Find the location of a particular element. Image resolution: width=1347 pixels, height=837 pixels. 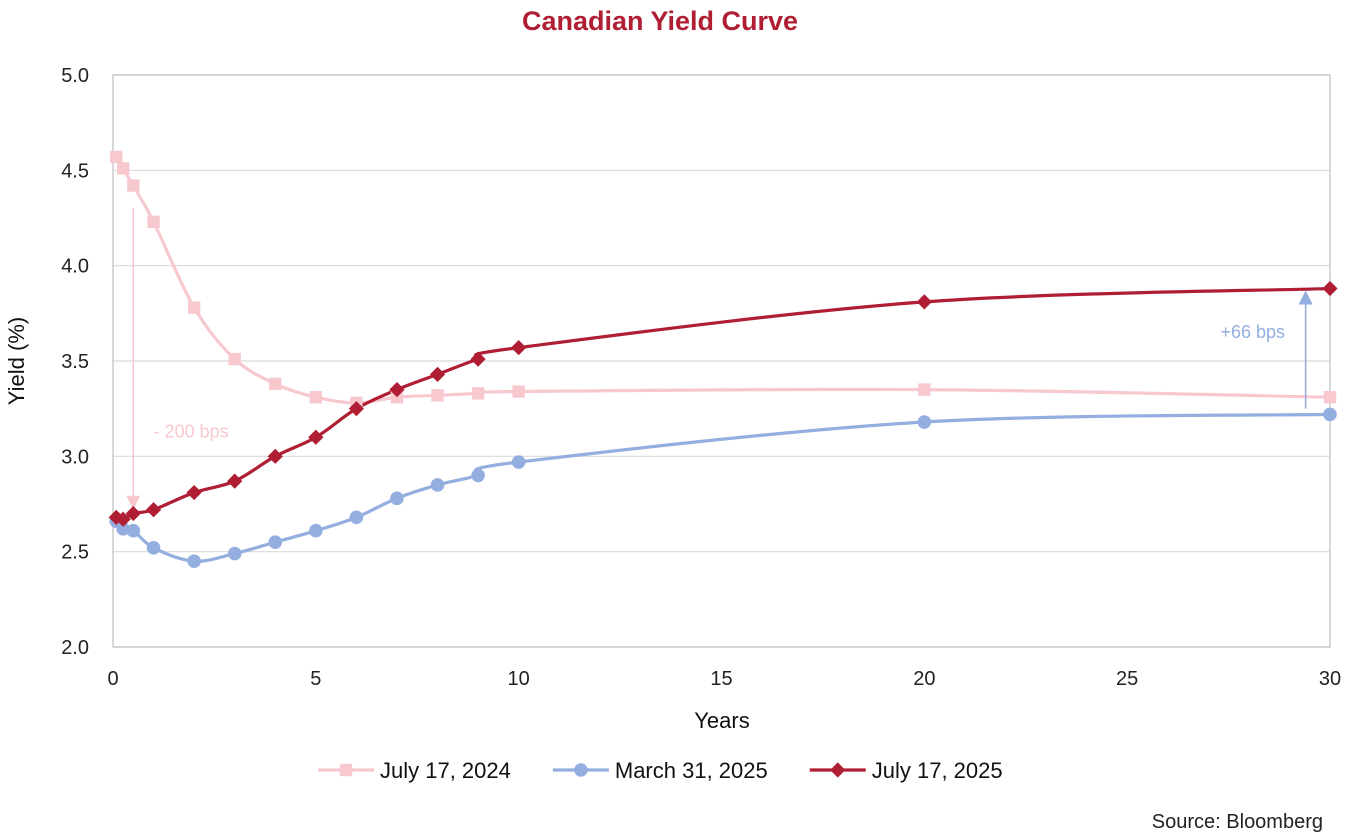

annotation-label: - 200 bps is located at coordinates (191, 431).